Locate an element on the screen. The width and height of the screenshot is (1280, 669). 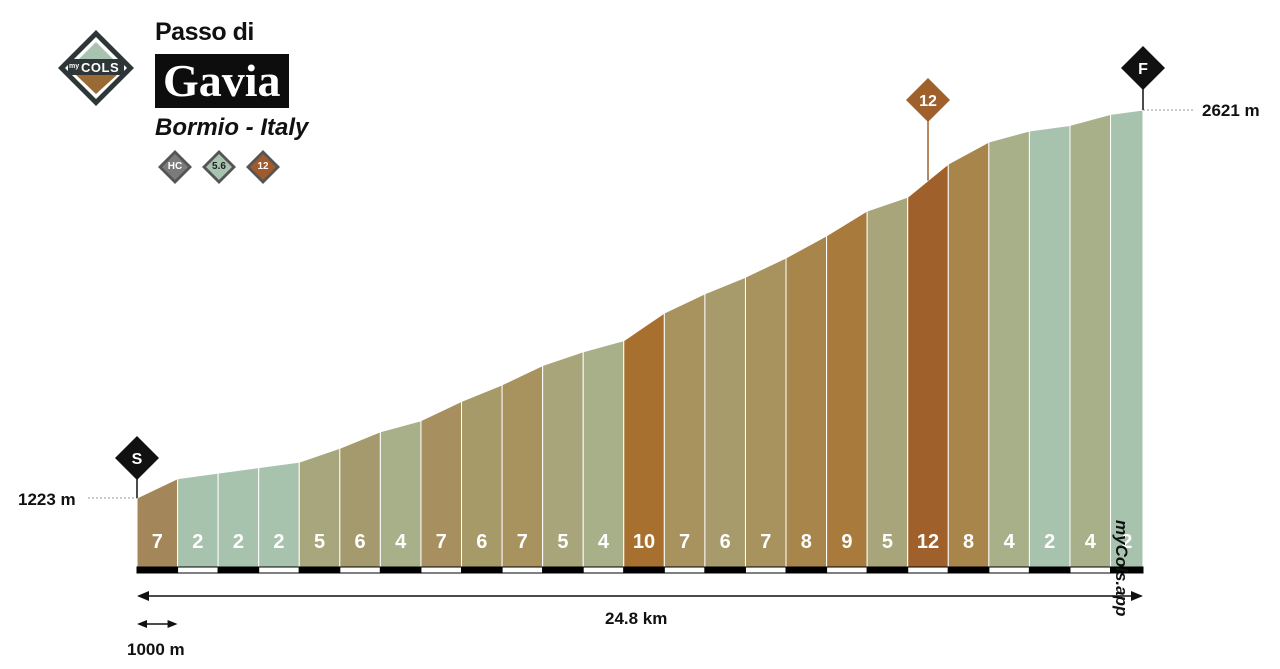
max-gradient-marker is located at coordinates (928, 100).